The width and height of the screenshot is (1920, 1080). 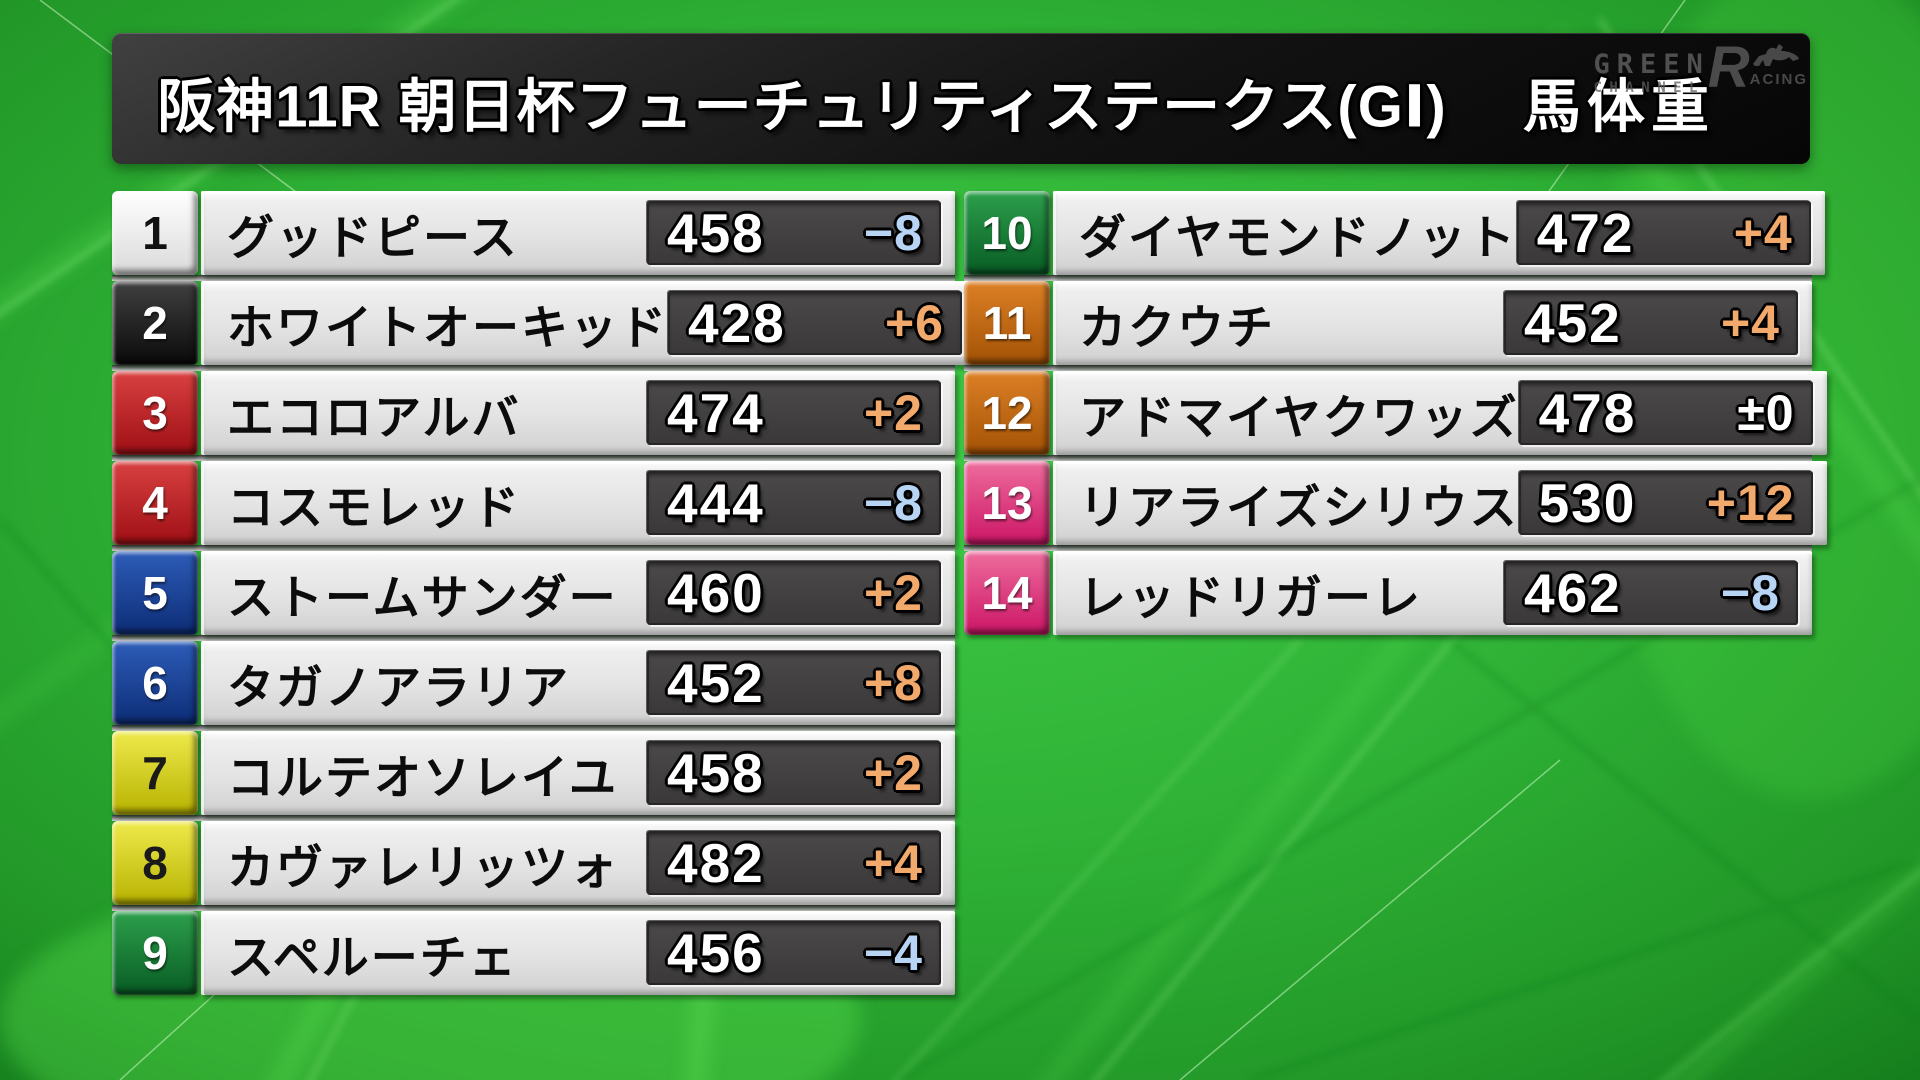 I want to click on horse-number: 4, so click(x=155, y=503).